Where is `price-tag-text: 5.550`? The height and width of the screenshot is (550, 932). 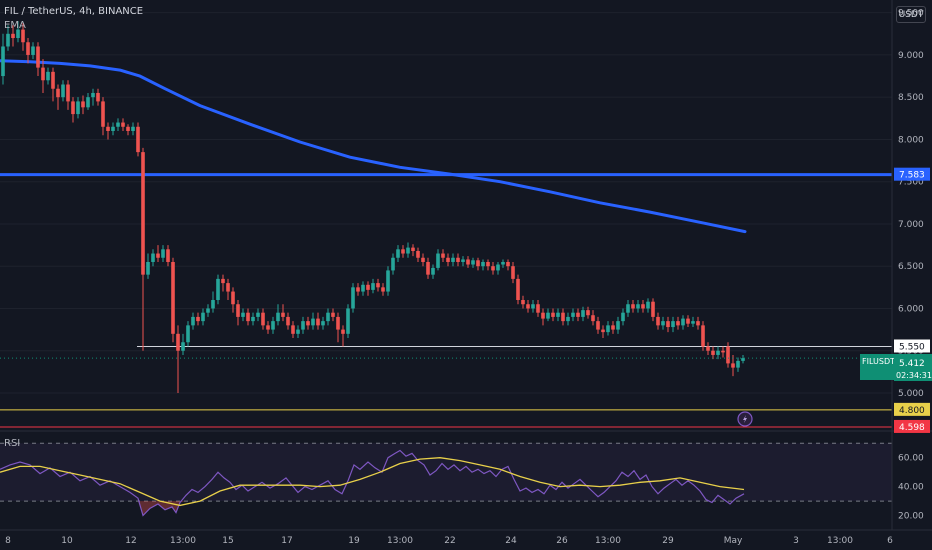 price-tag-text: 5.550 is located at coordinates (912, 347).